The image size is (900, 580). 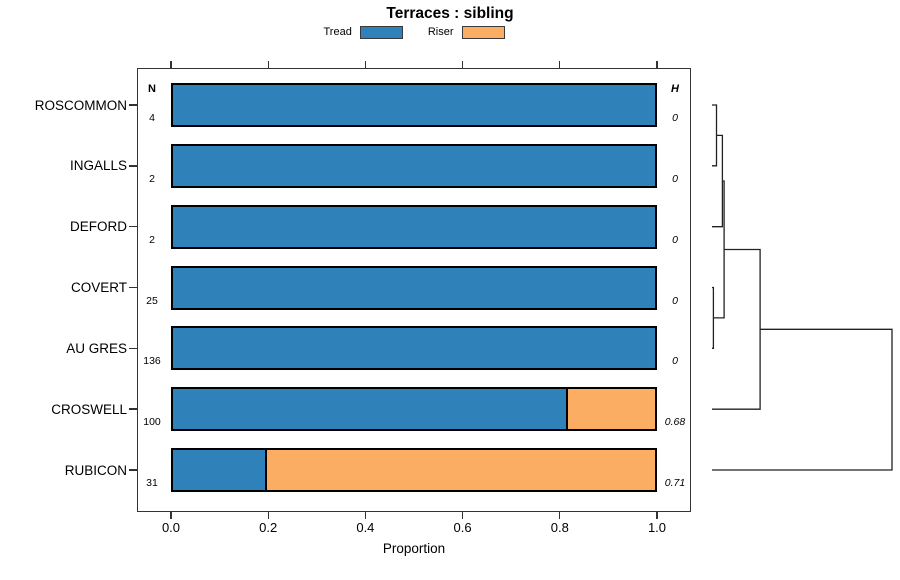 I want to click on category-label: RUBICON, so click(x=95, y=470).